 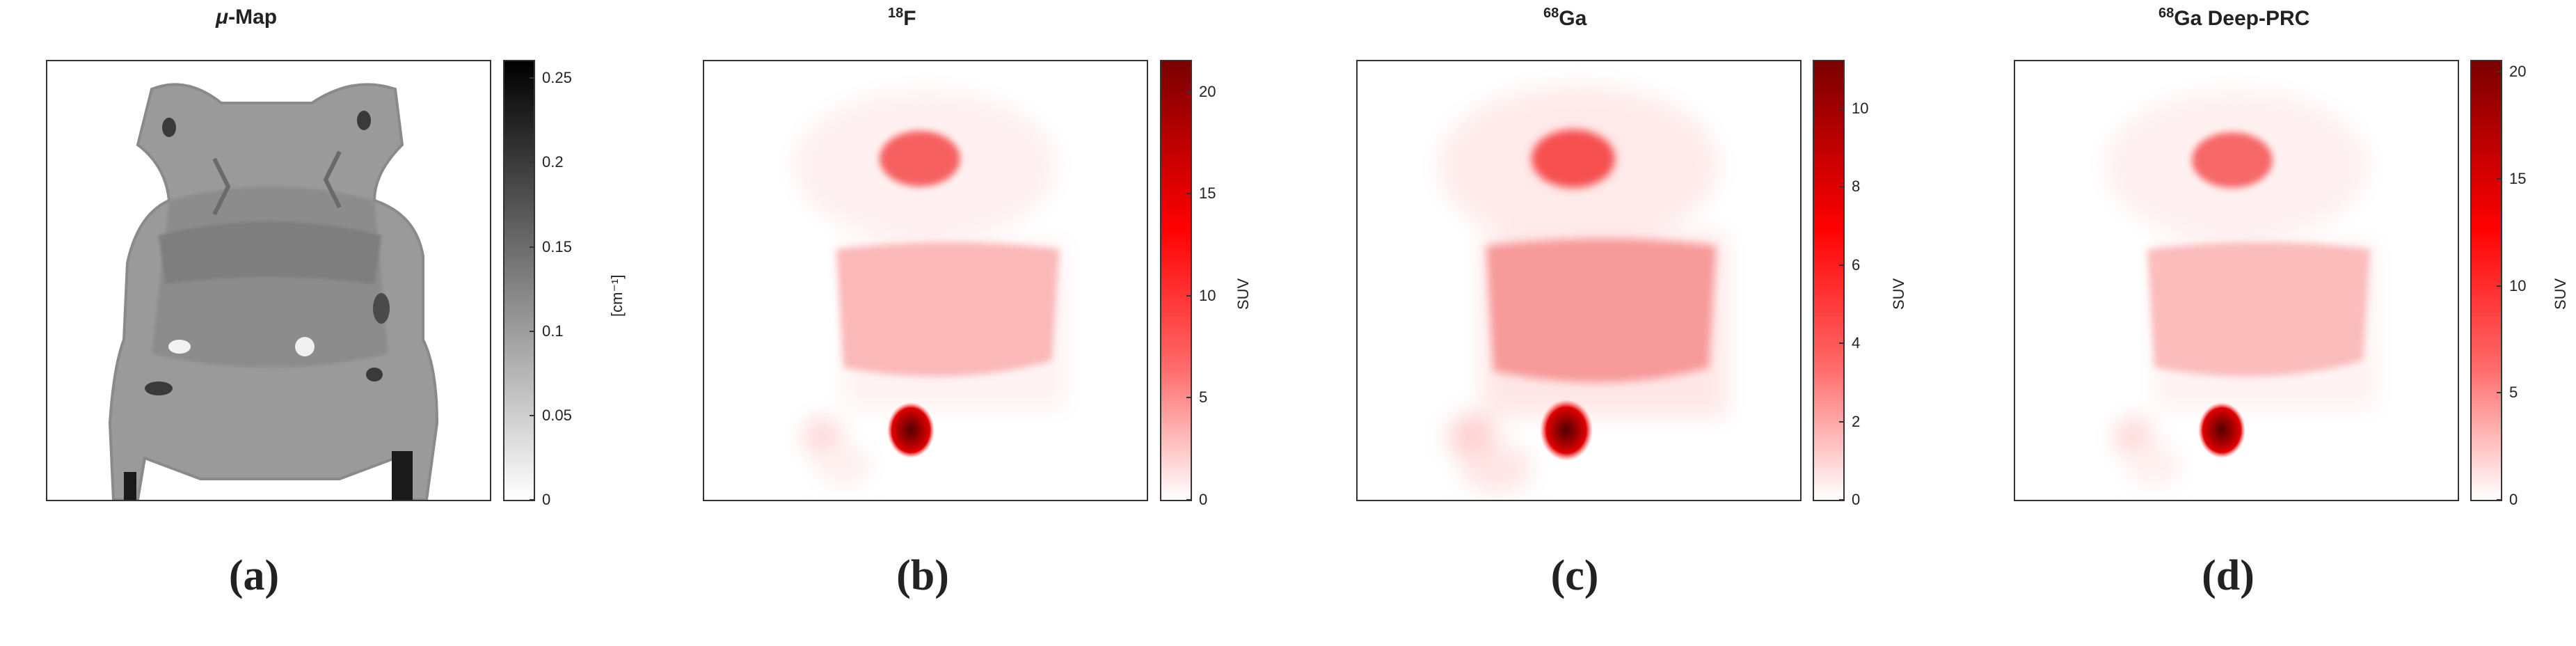 What do you see at coordinates (1898, 294) in the screenshot?
I see `colorbar-c-unit-label: SUV` at bounding box center [1898, 294].